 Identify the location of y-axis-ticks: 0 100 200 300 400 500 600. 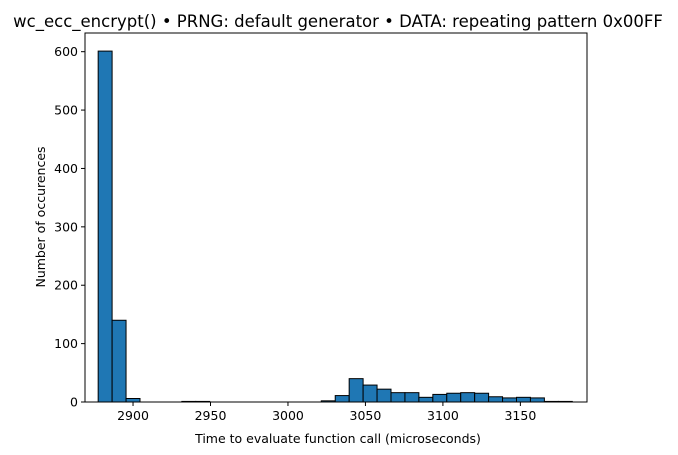
(69, 227).